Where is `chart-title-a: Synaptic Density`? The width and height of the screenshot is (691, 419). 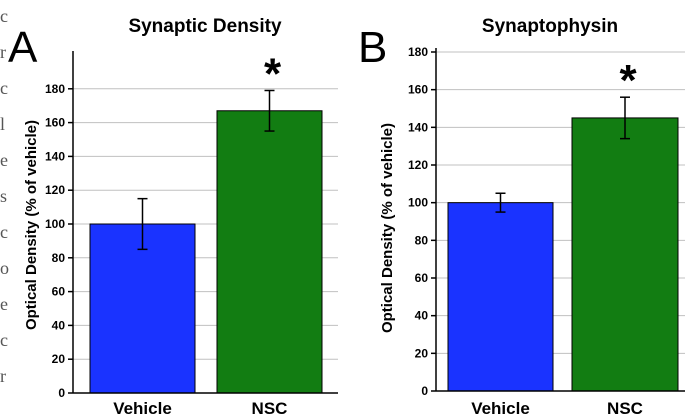 chart-title-a: Synaptic Density is located at coordinates (205, 26).